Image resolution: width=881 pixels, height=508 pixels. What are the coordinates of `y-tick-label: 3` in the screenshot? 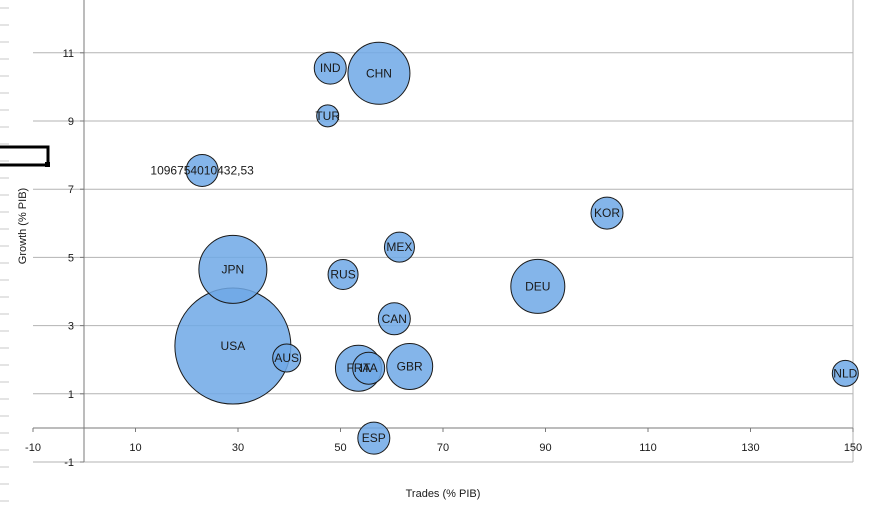 It's located at (71, 327).